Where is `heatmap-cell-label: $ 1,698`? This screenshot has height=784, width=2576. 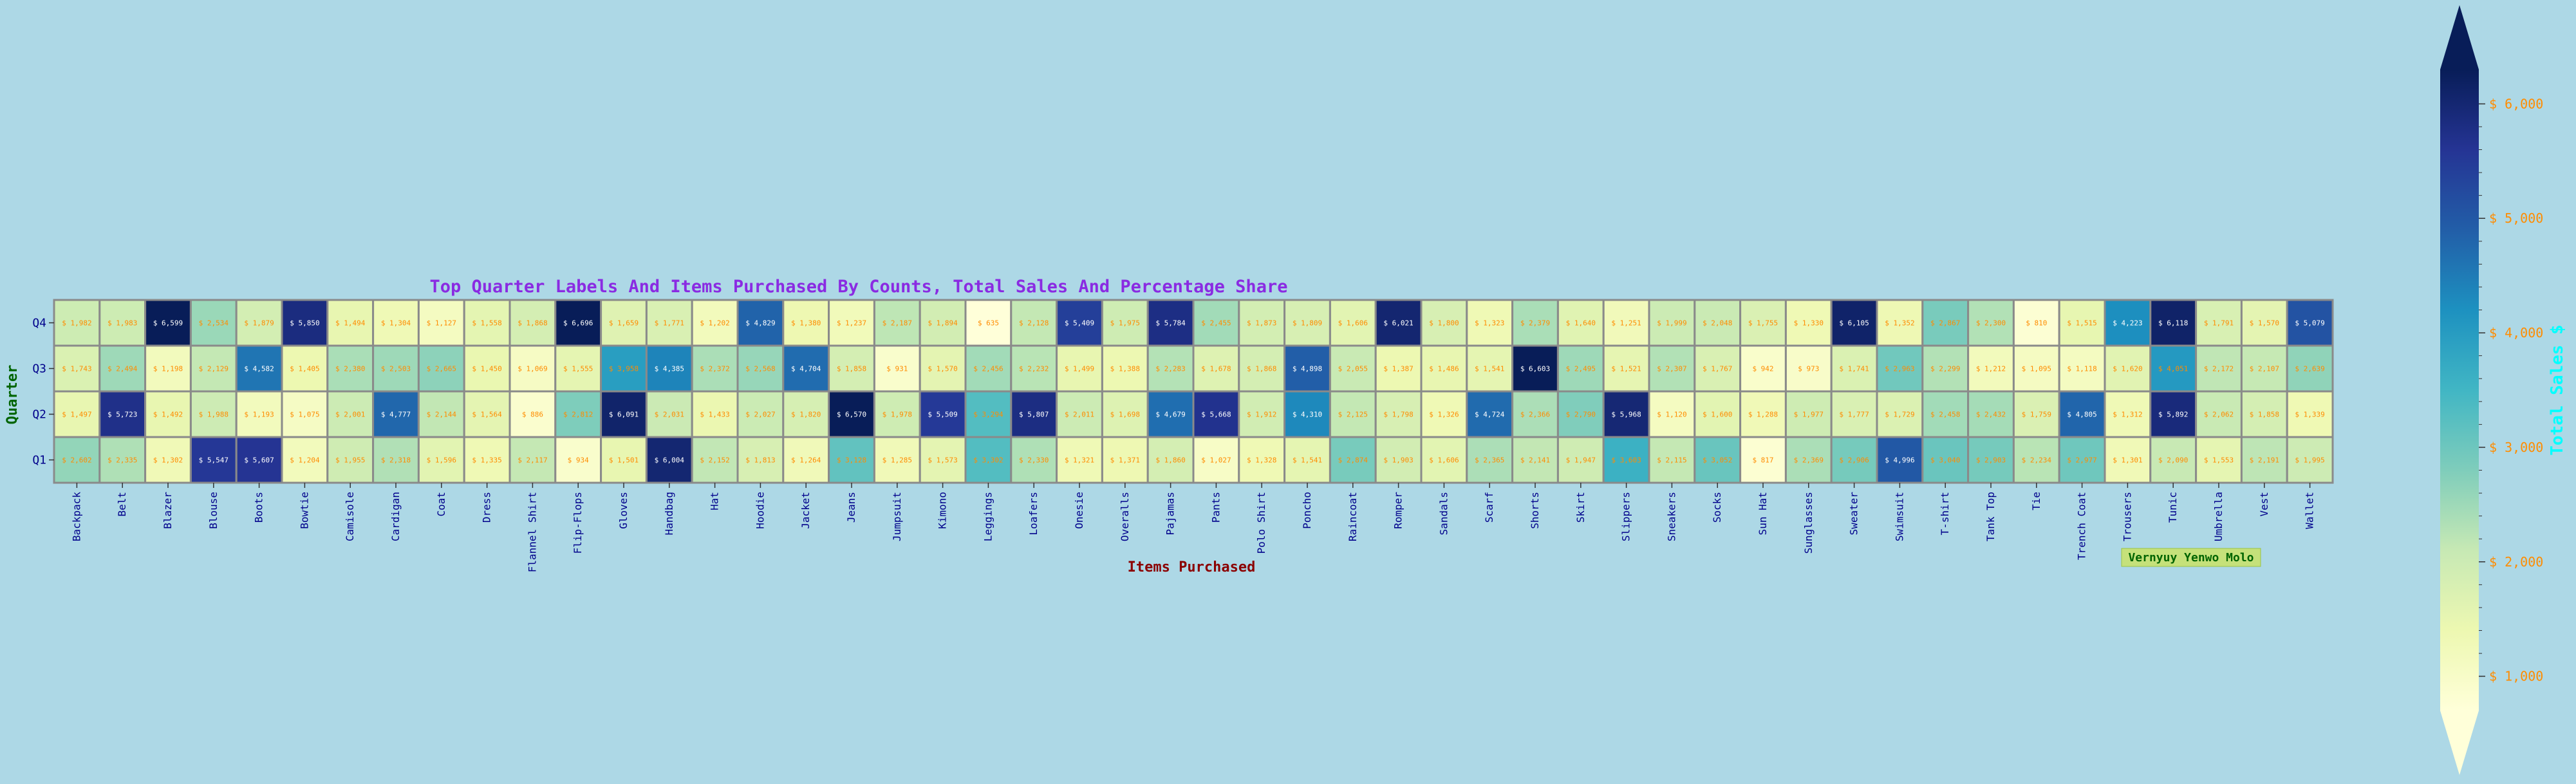
heatmap-cell-label: $ 1,698 is located at coordinates (1125, 415).